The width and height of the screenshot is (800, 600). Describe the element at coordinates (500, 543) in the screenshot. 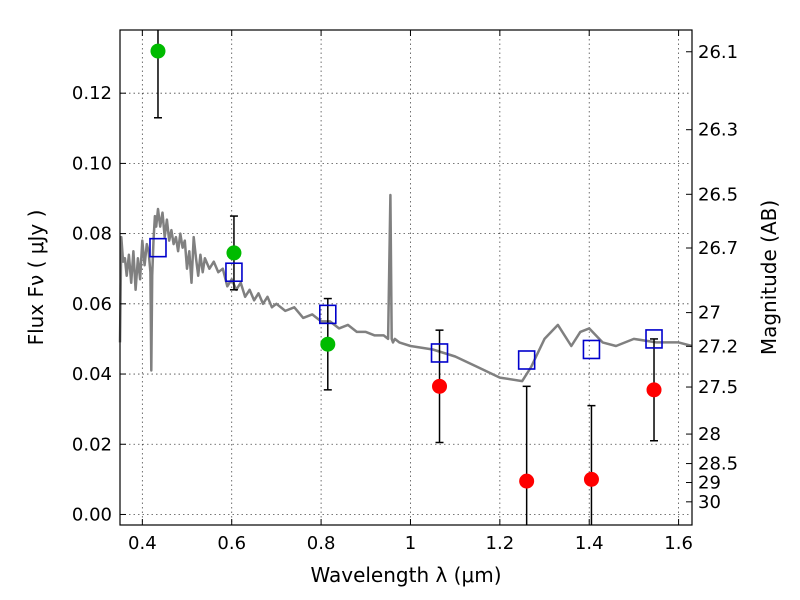

I see `x-tick-label: 1.2` at that location.